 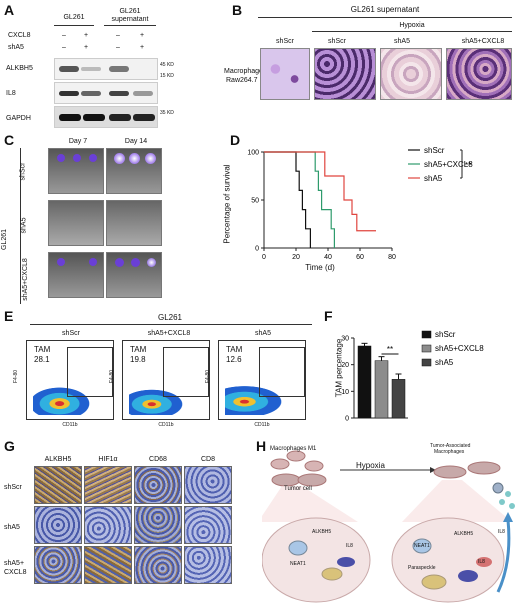 What do you see at coordinates (320, 267) in the screenshot?
I see `d-xlabel: Time (d)` at bounding box center [320, 267].